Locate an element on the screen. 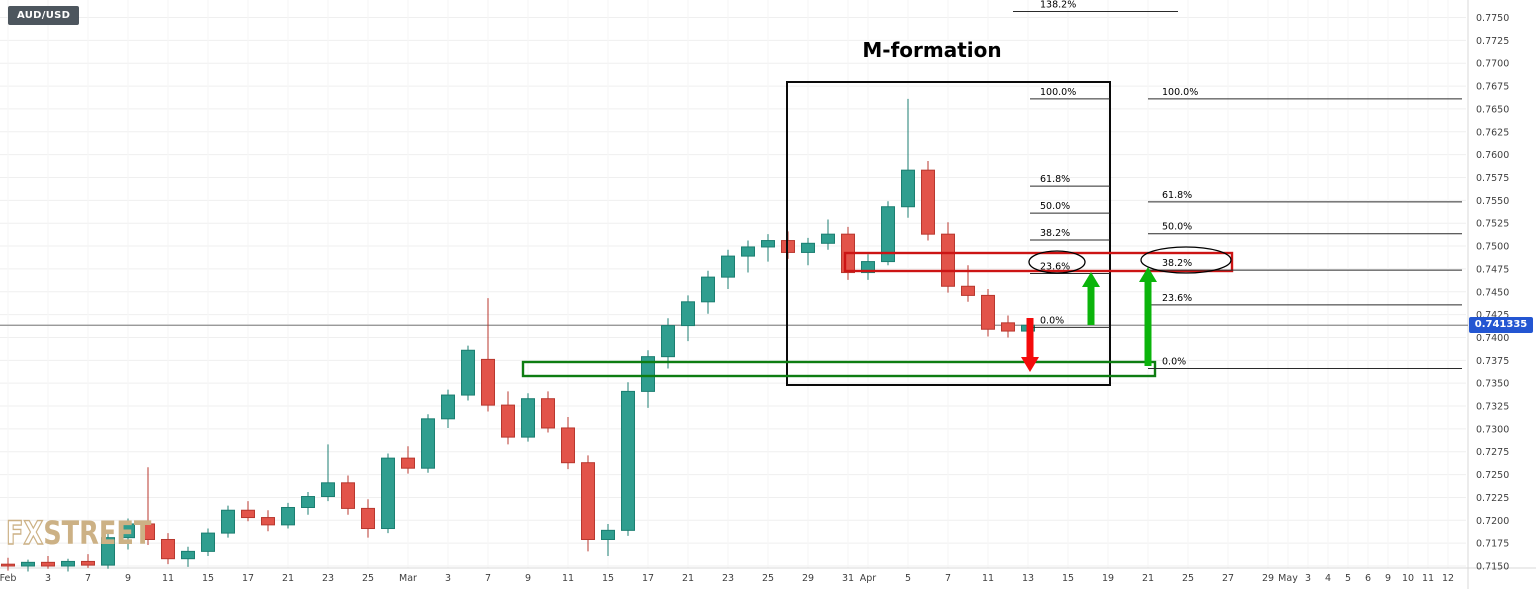  price-axis-label: 0.7350 is located at coordinates (1492, 384).